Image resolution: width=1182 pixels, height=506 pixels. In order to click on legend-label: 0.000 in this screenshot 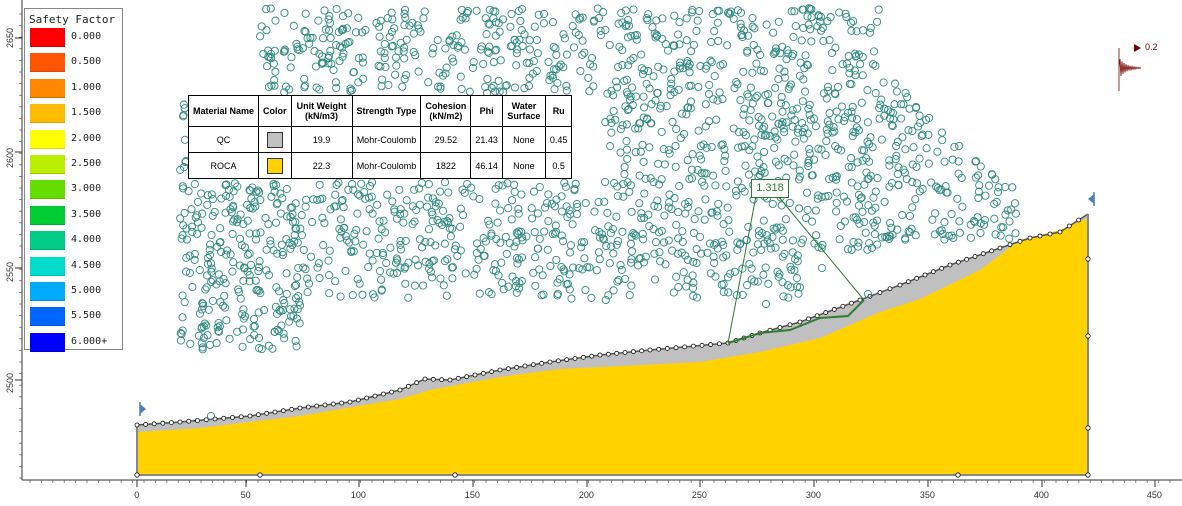, I will do `click(86, 36)`.